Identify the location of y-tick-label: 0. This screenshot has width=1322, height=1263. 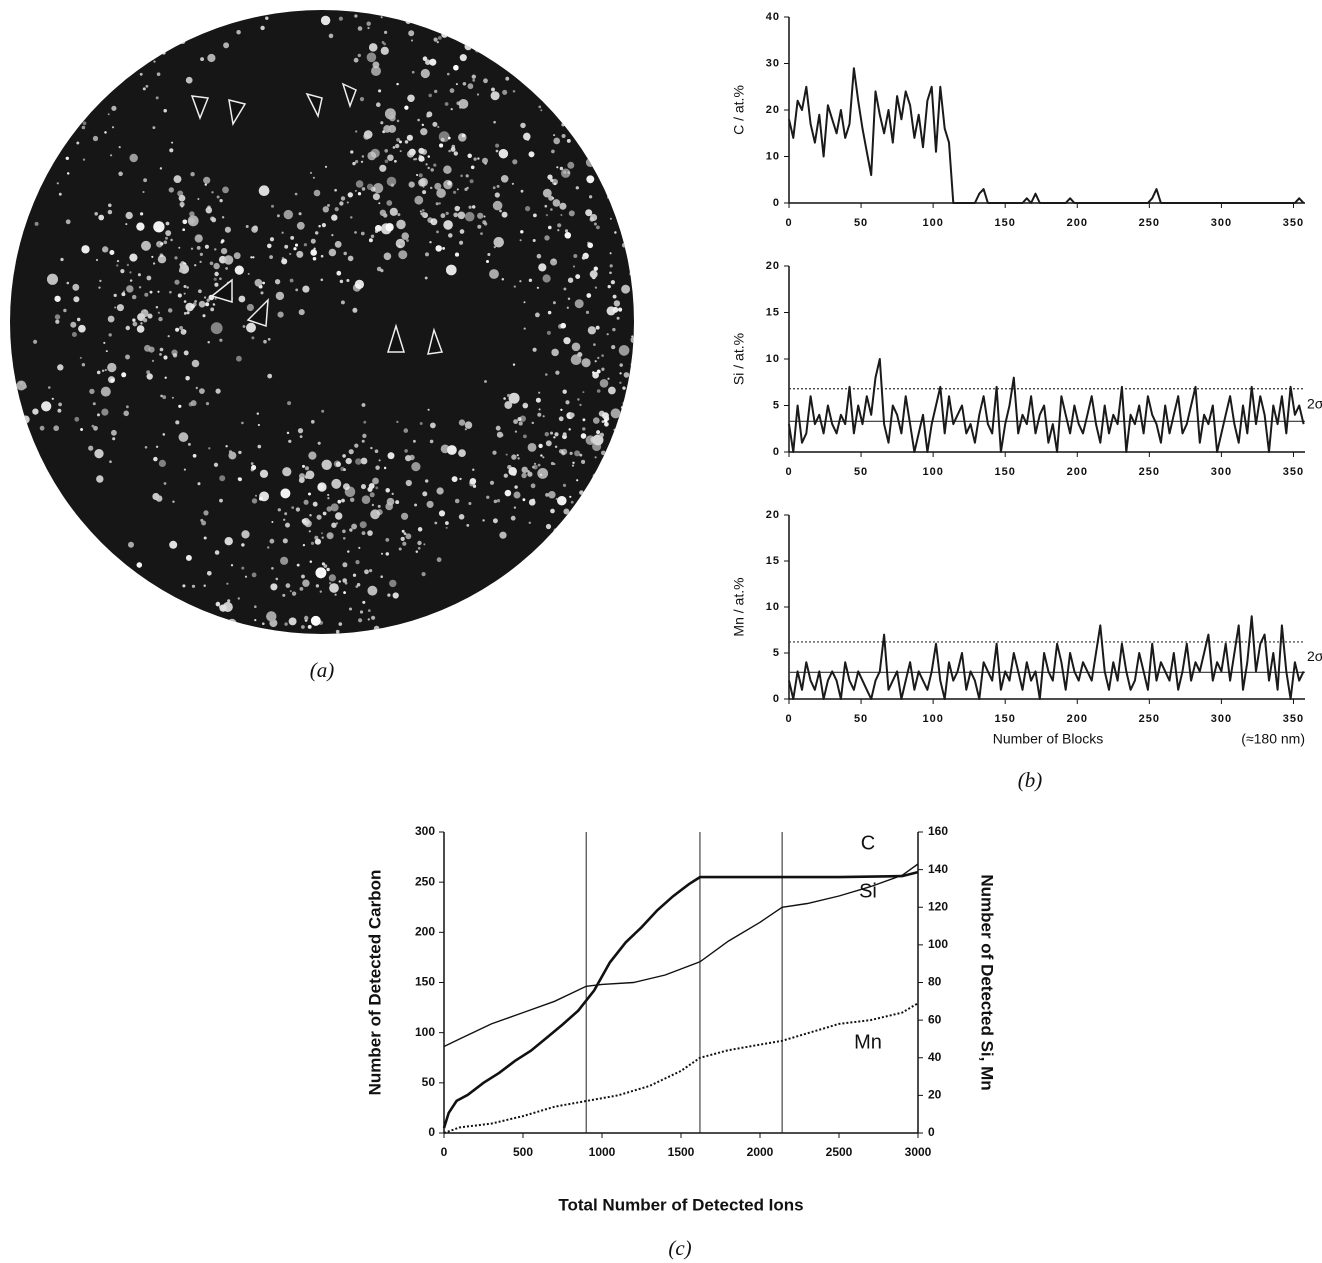
(776, 452).